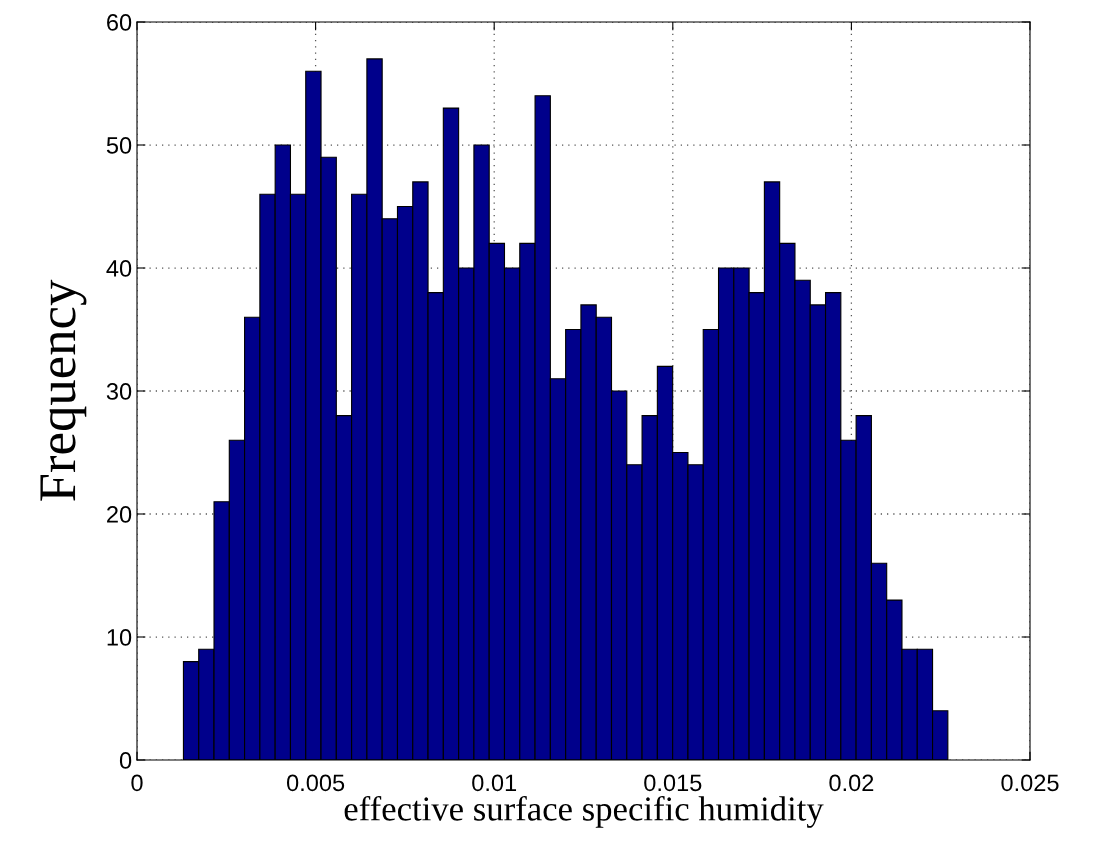  What do you see at coordinates (119, 514) in the screenshot?
I see `y-tick-label: 20` at bounding box center [119, 514].